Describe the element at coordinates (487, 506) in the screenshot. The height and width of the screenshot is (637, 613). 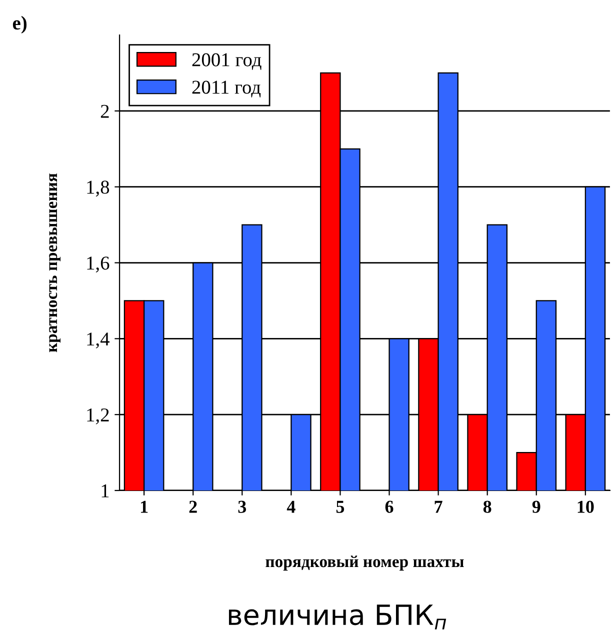
I see `x-tick-label: 8` at that location.